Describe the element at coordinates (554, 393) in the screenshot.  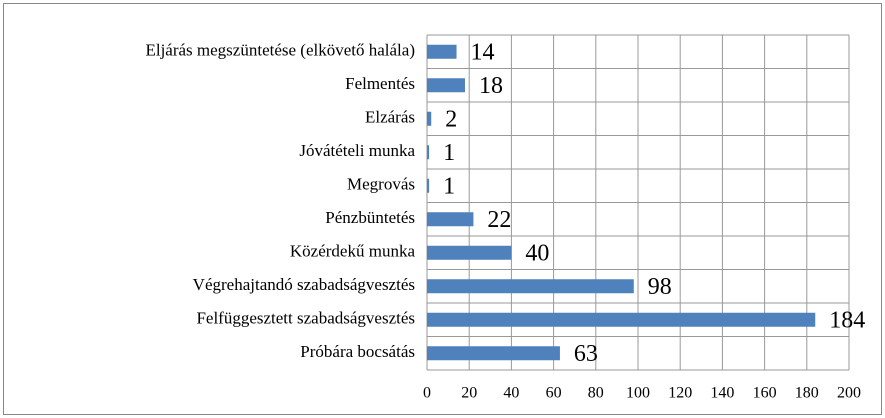
I see `x-tick-label: 60` at that location.